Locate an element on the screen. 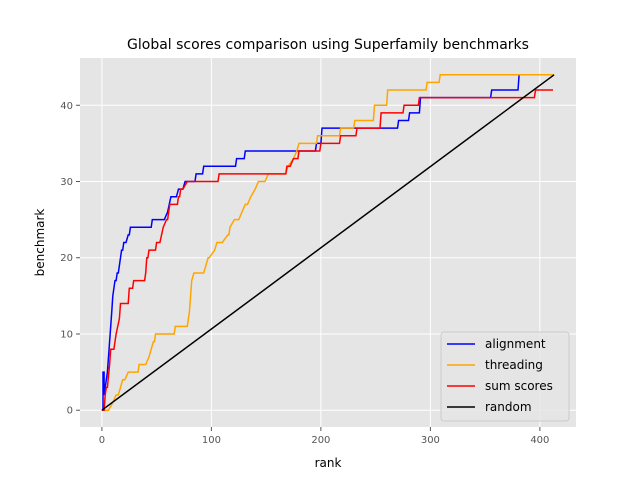  y-tick-label: 40 is located at coordinates (66, 106).